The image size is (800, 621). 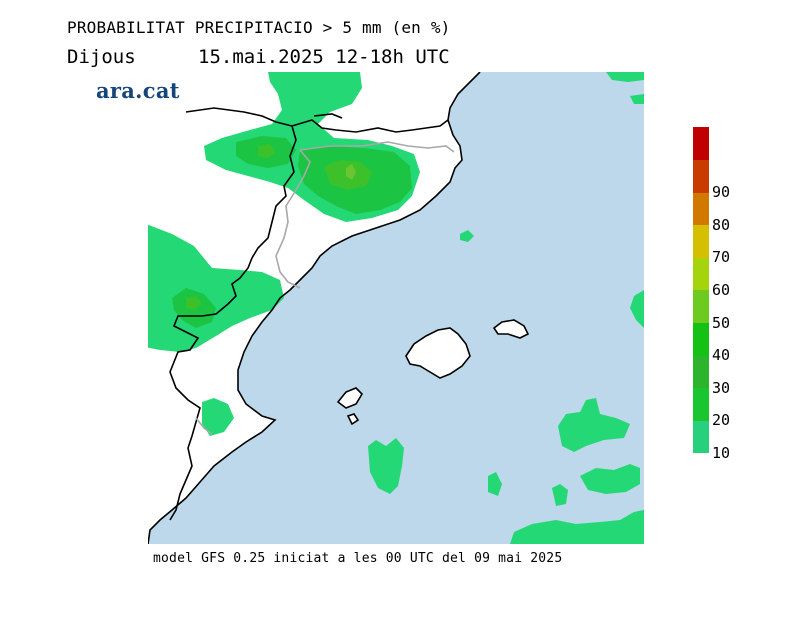 I want to click on map-title: PROBABILITAT PRECIPITACIO > 5 mm (en %), so click(x=259, y=27).